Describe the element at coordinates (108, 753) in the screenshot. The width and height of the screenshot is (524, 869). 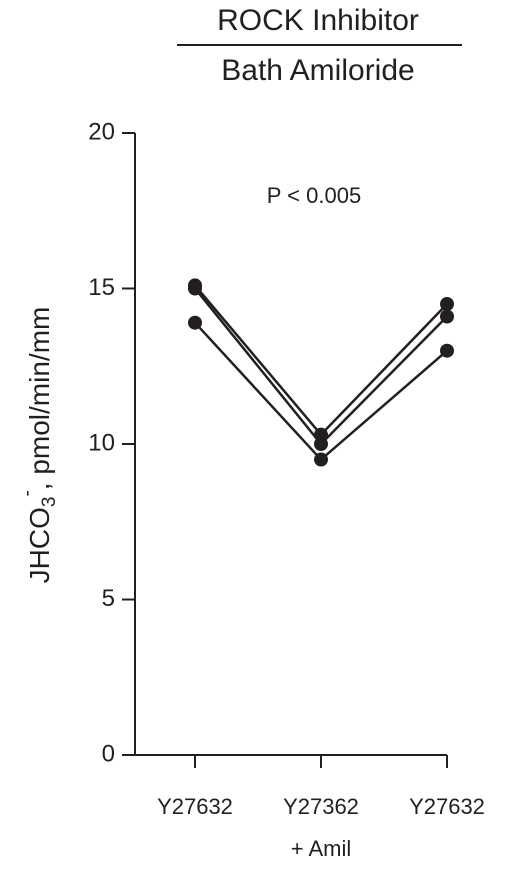
I see `y-tick-label: 0` at that location.